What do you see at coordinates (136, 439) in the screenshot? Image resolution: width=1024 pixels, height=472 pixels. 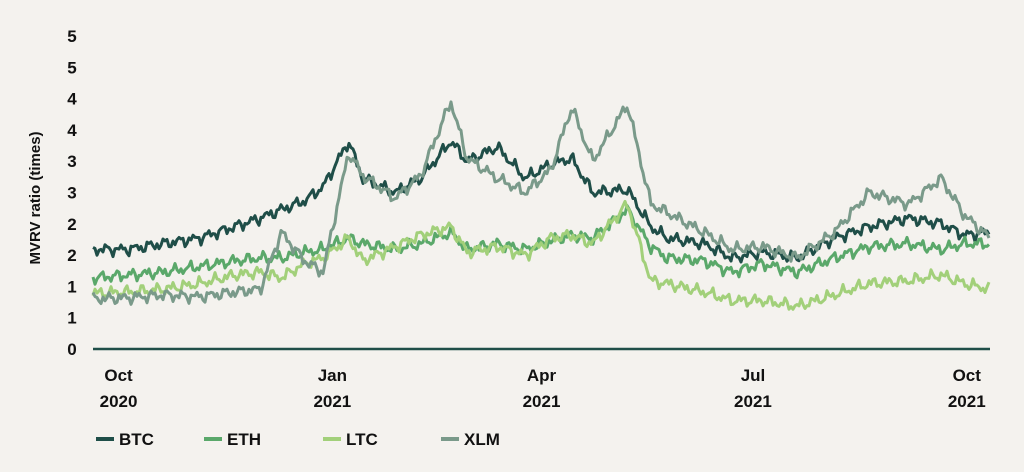 I see `legend-label-btc: BTC` at bounding box center [136, 439].